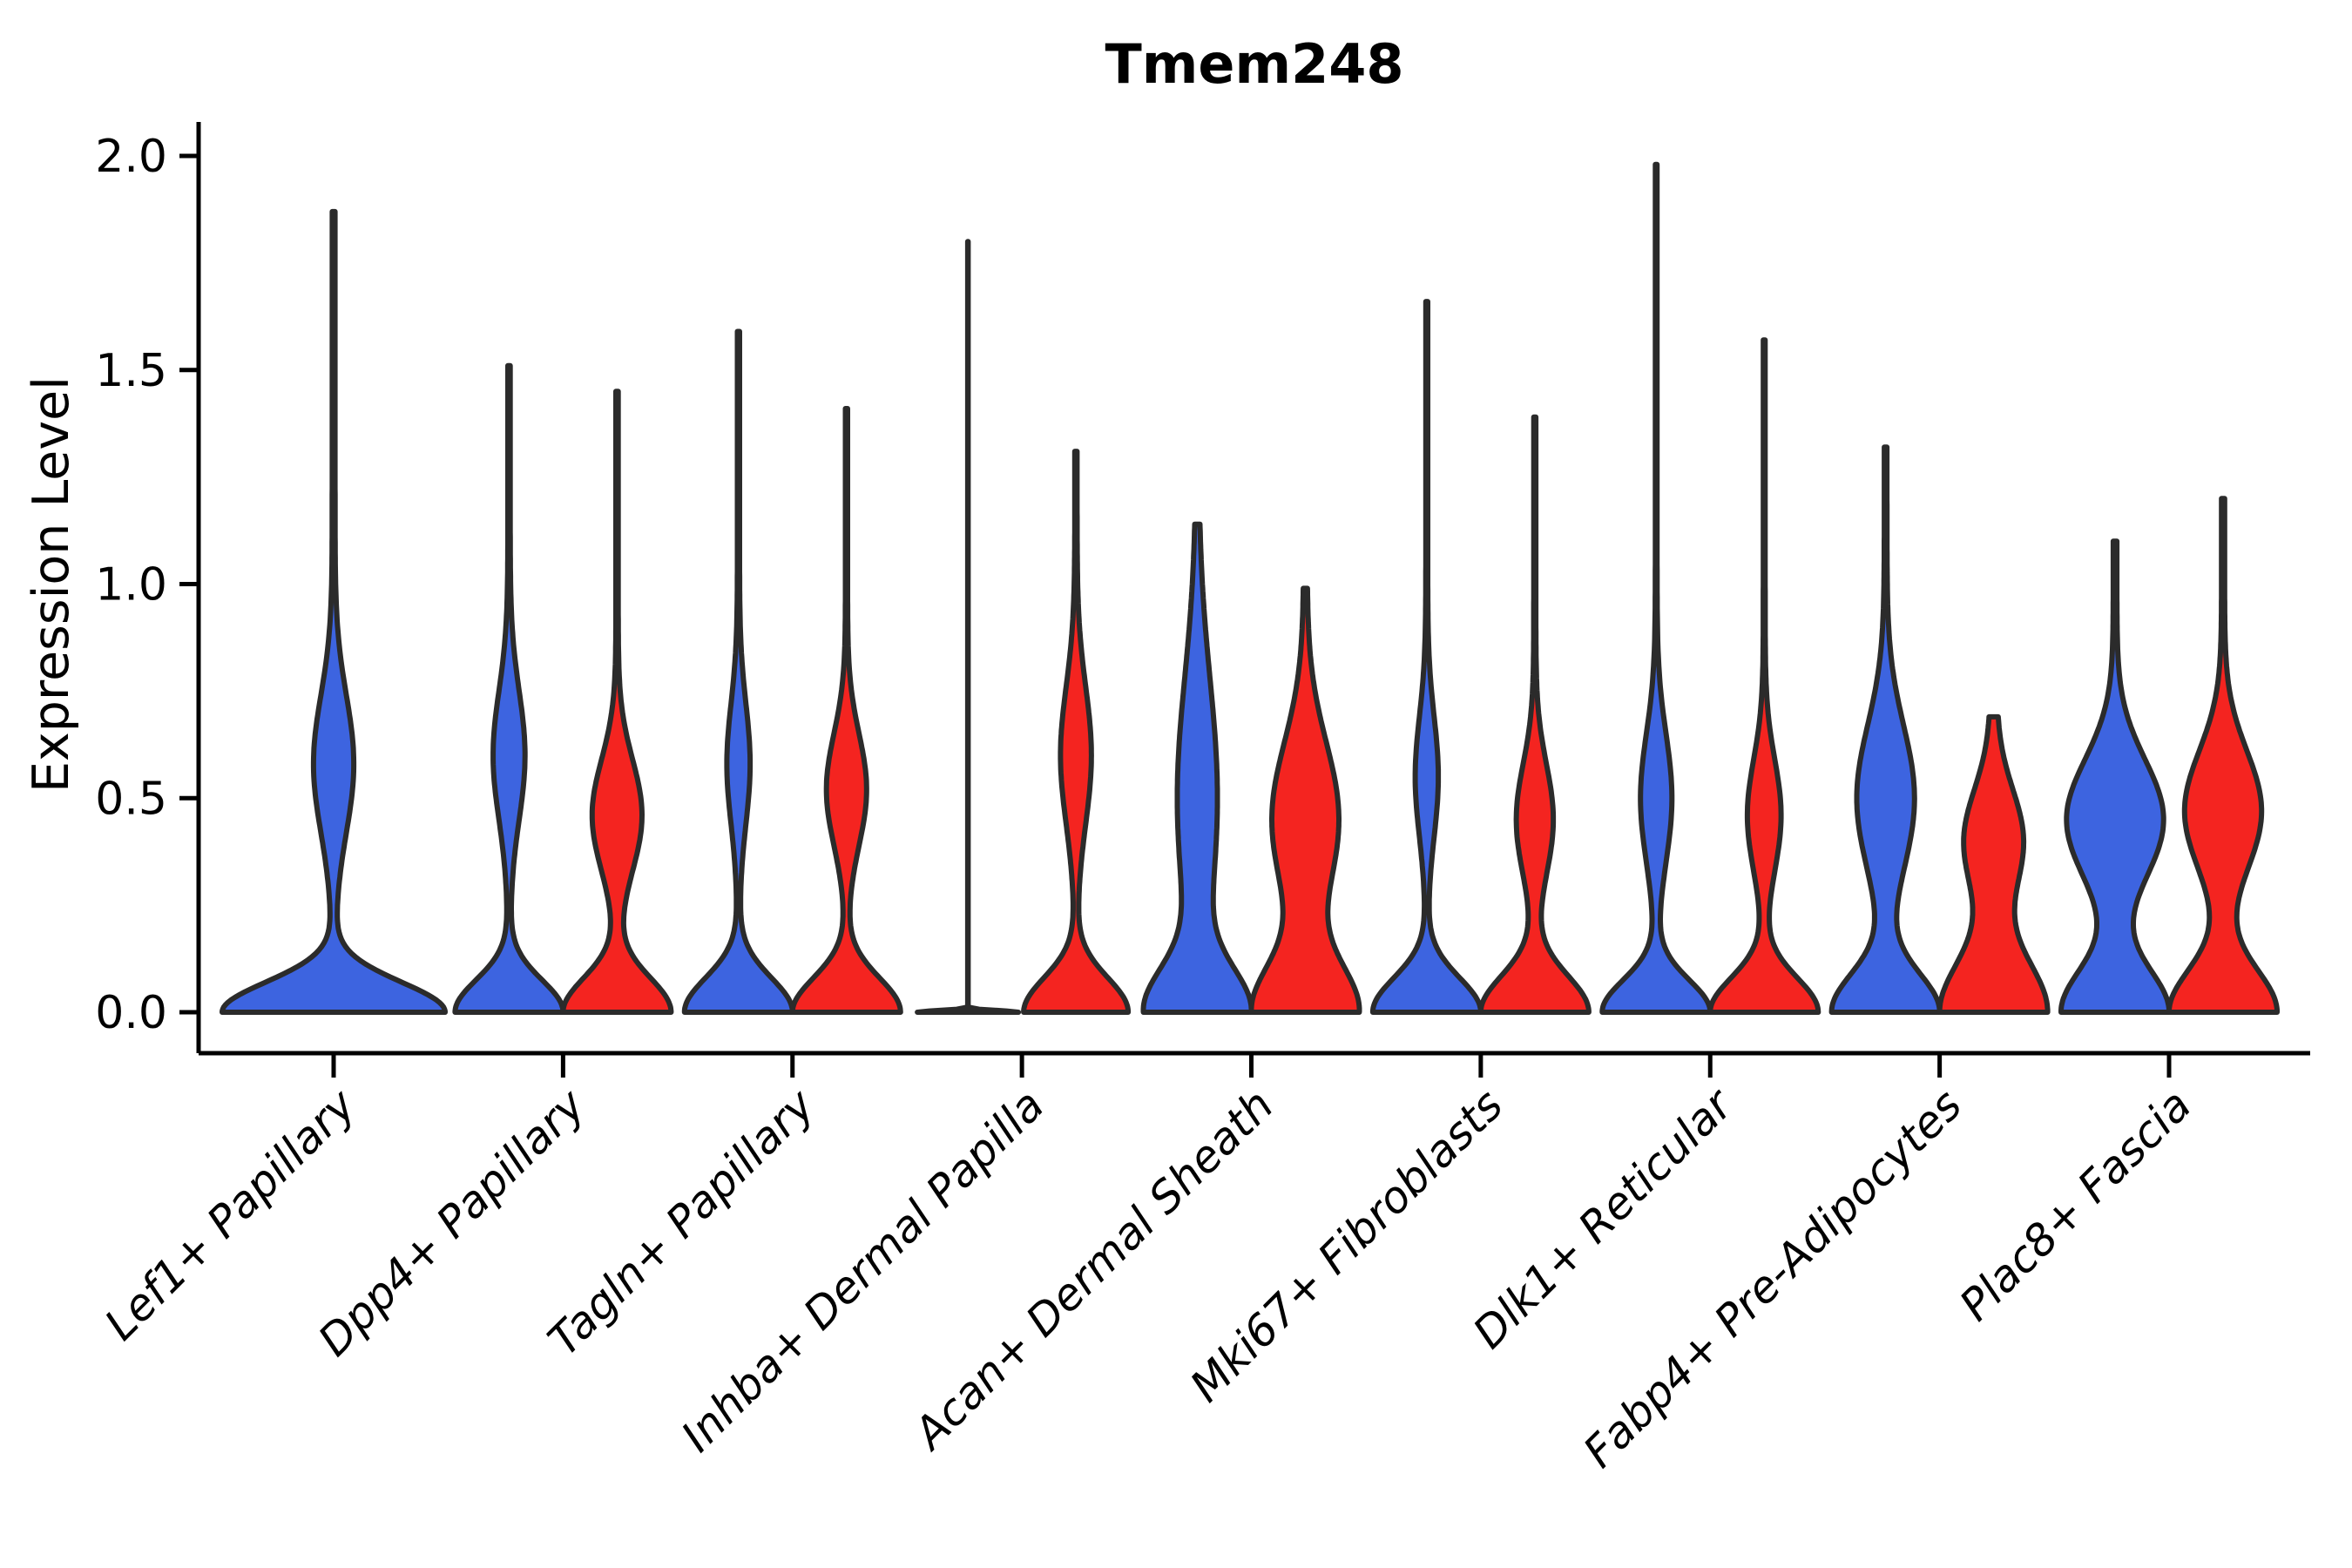 The width and height of the screenshot is (2352, 1568). What do you see at coordinates (230, 1213) in the screenshot?
I see `x-tick-label: Lef1+ Papillary` at bounding box center [230, 1213].